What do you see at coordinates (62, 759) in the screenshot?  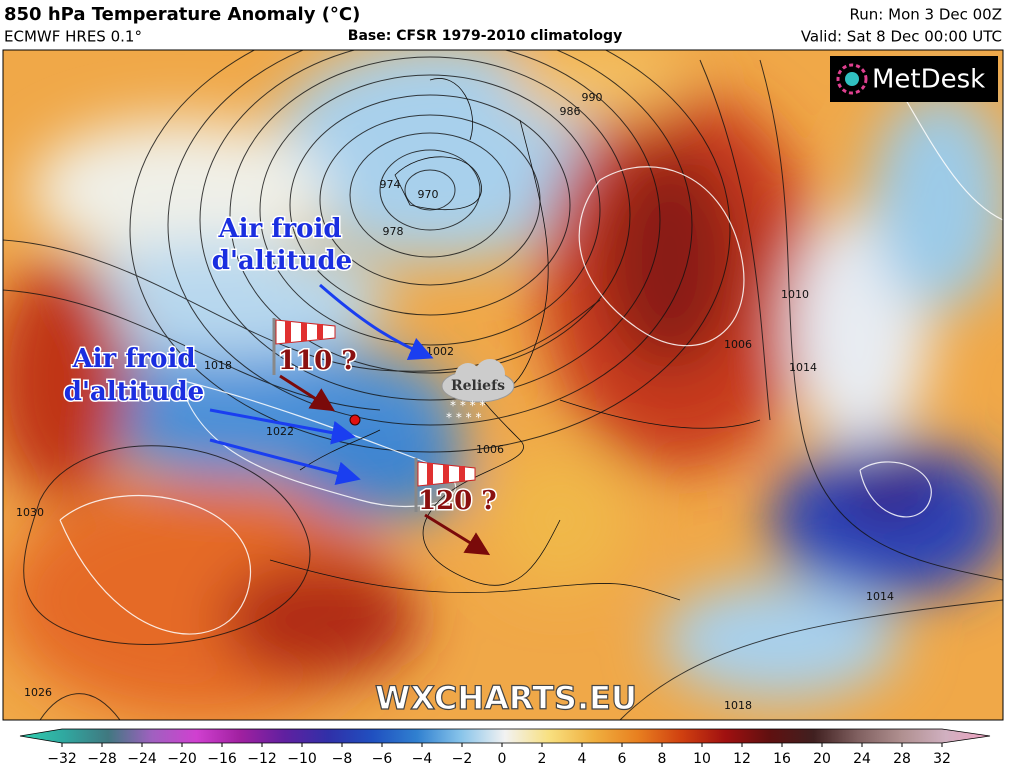 I see `colorbar-tick-label: −32` at bounding box center [62, 759].